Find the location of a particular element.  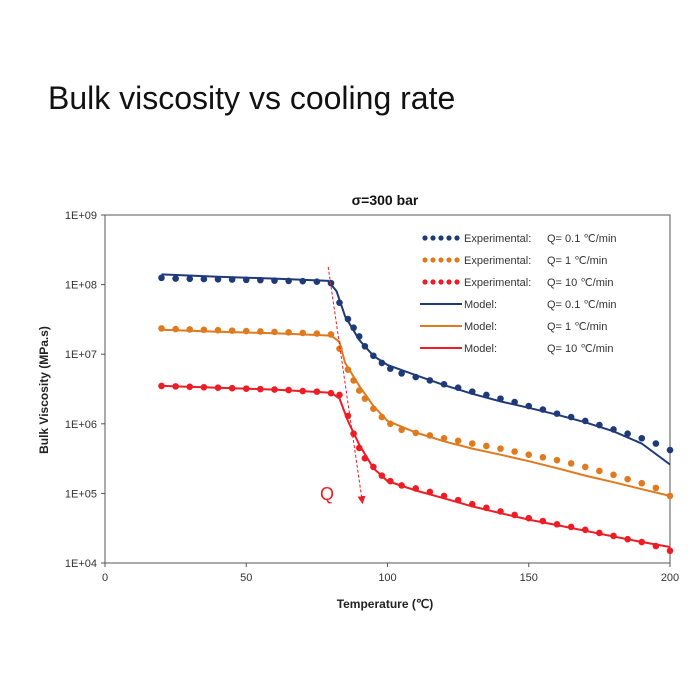

cooling-rate-arrow is located at coordinates (346, 385).